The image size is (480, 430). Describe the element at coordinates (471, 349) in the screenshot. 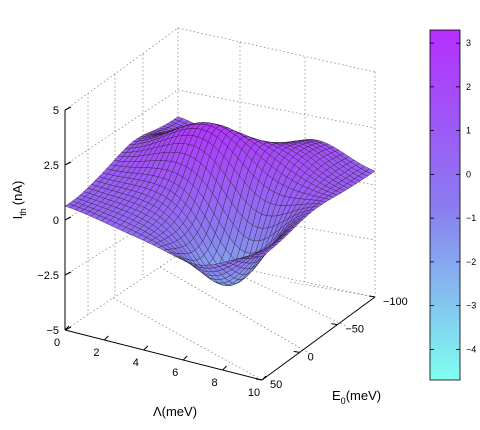

I see `colorbar-tick-label: −4` at that location.